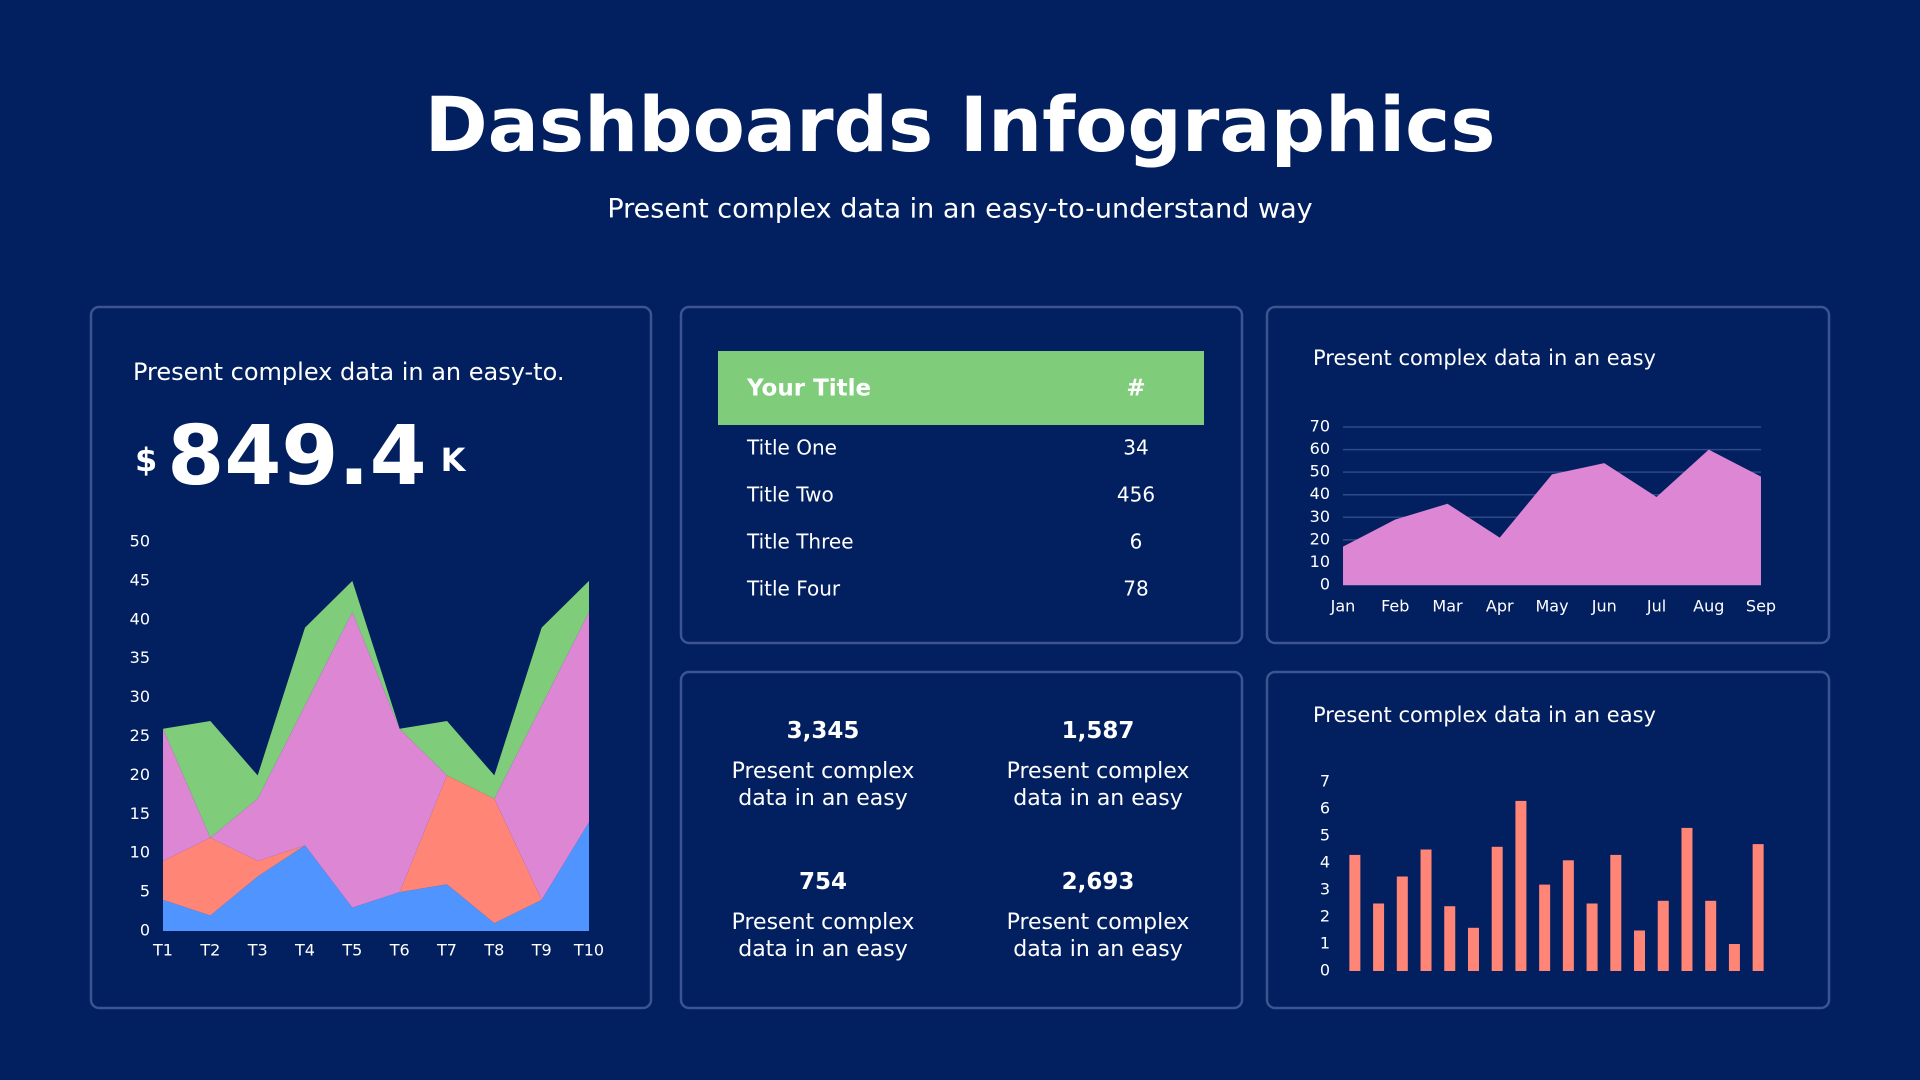  I want to click on y-tick-label: 2, so click(1325, 916).